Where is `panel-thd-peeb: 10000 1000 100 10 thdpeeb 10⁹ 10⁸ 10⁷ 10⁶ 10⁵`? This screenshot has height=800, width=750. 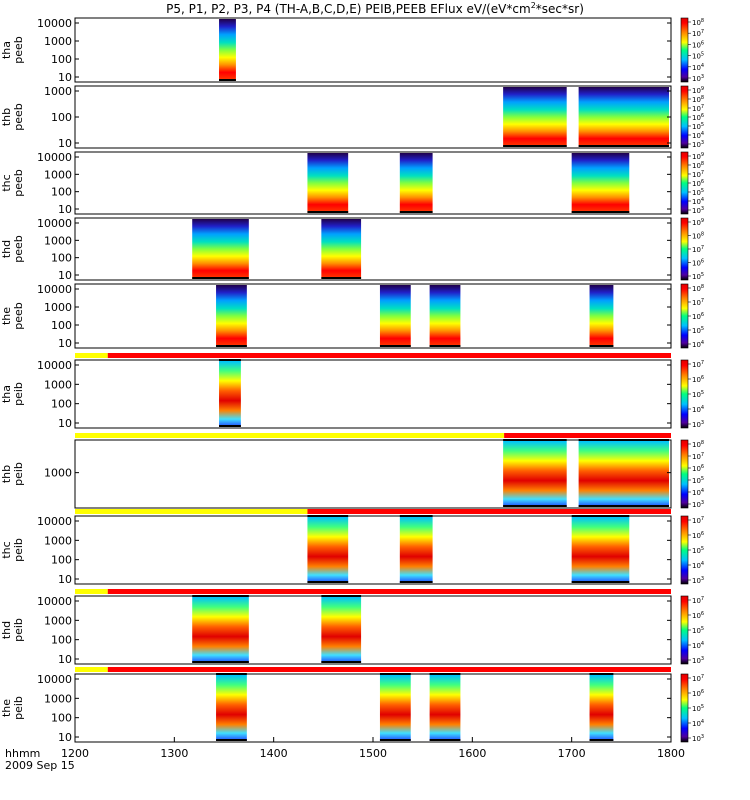 panel-thd-peeb: 10000 1000 100 10 thdpeeb 10⁹ 10⁸ 10⁷ 10⁶ 10⁵ is located at coordinates (352, 249).